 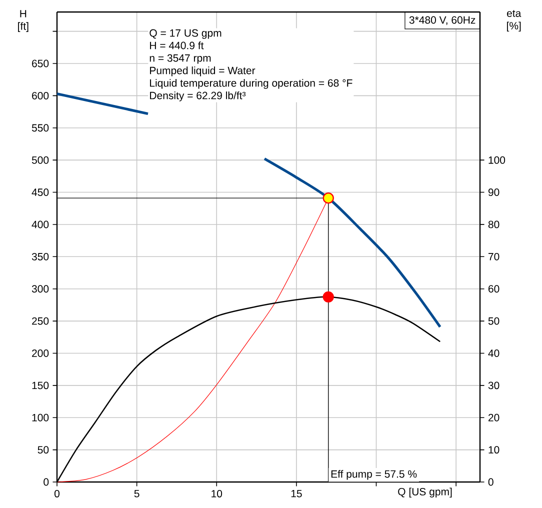 I want to click on annotation: Q = 17 US gpm, so click(x=186, y=34).